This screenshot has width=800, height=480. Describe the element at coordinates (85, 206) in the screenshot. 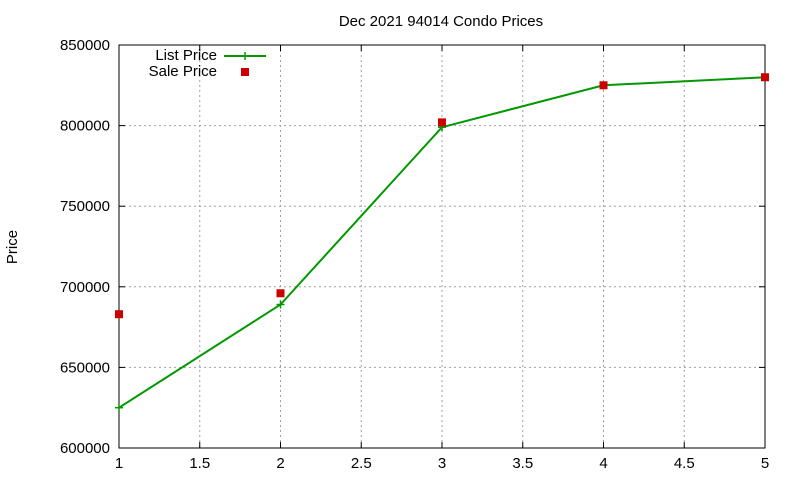

I see `y-tick-label: 750000` at that location.